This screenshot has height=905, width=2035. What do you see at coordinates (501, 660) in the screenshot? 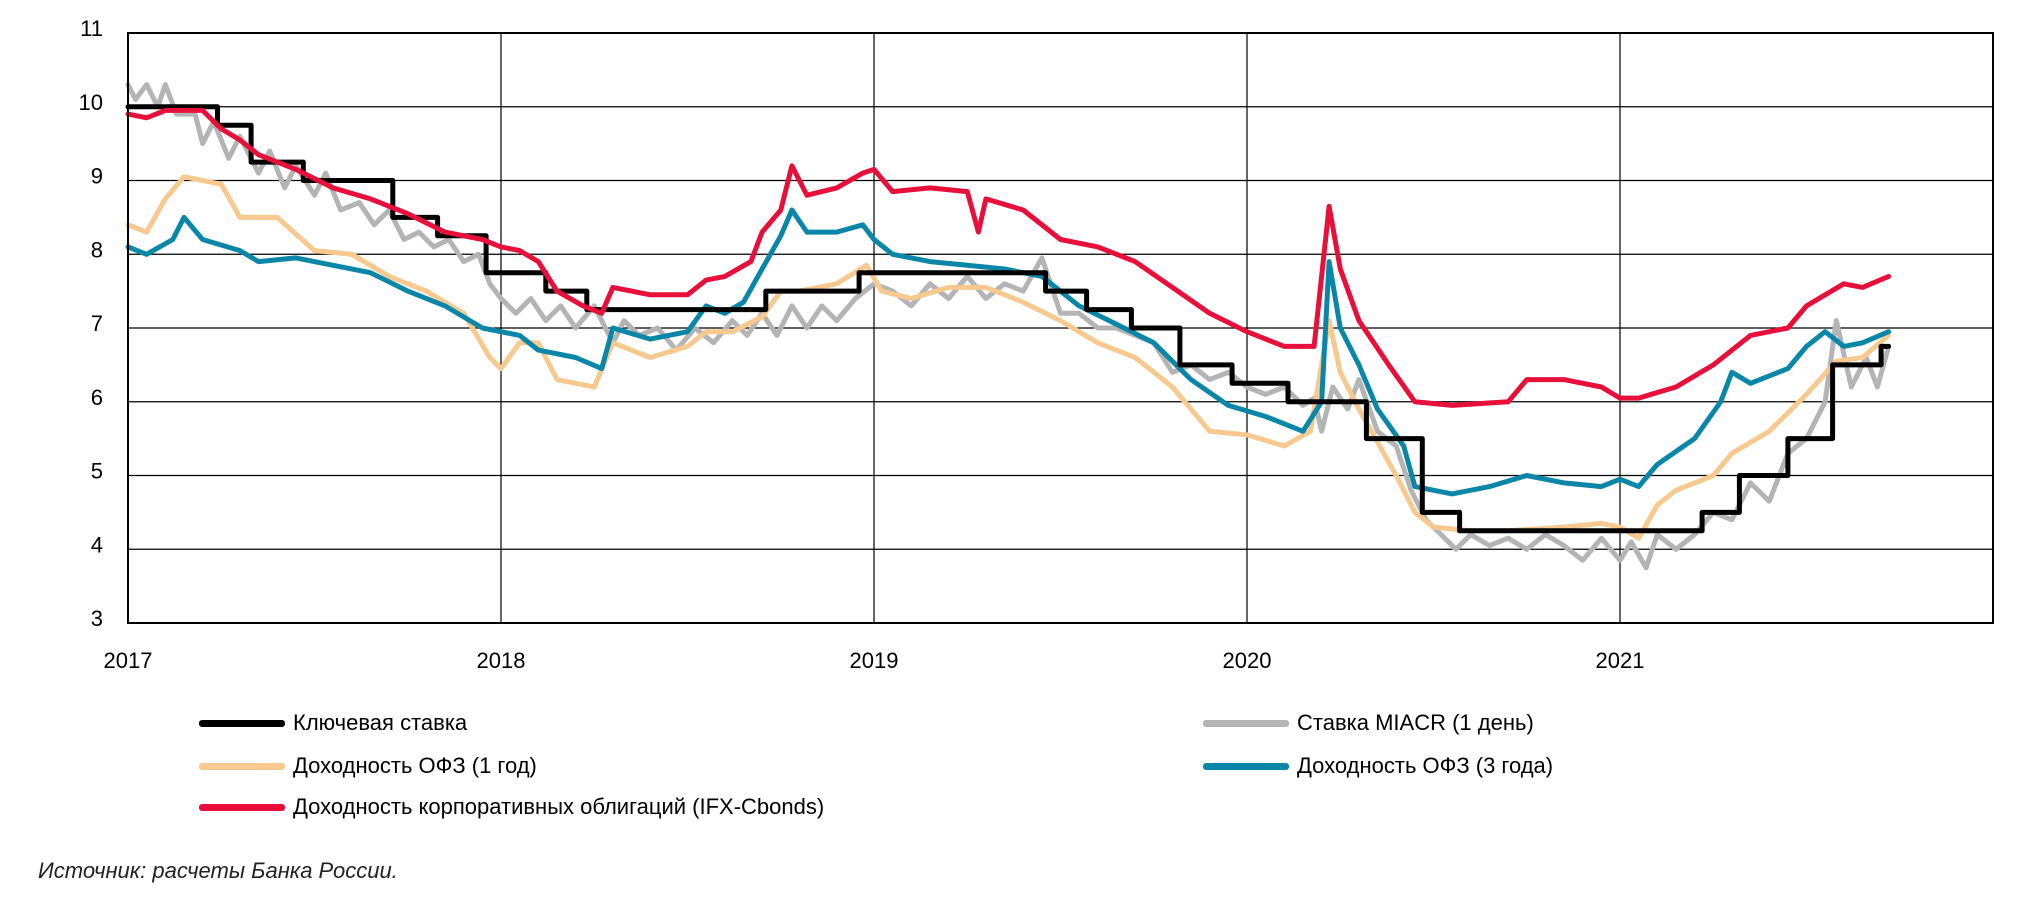
I see `x-tick-label: 2018` at bounding box center [501, 660].